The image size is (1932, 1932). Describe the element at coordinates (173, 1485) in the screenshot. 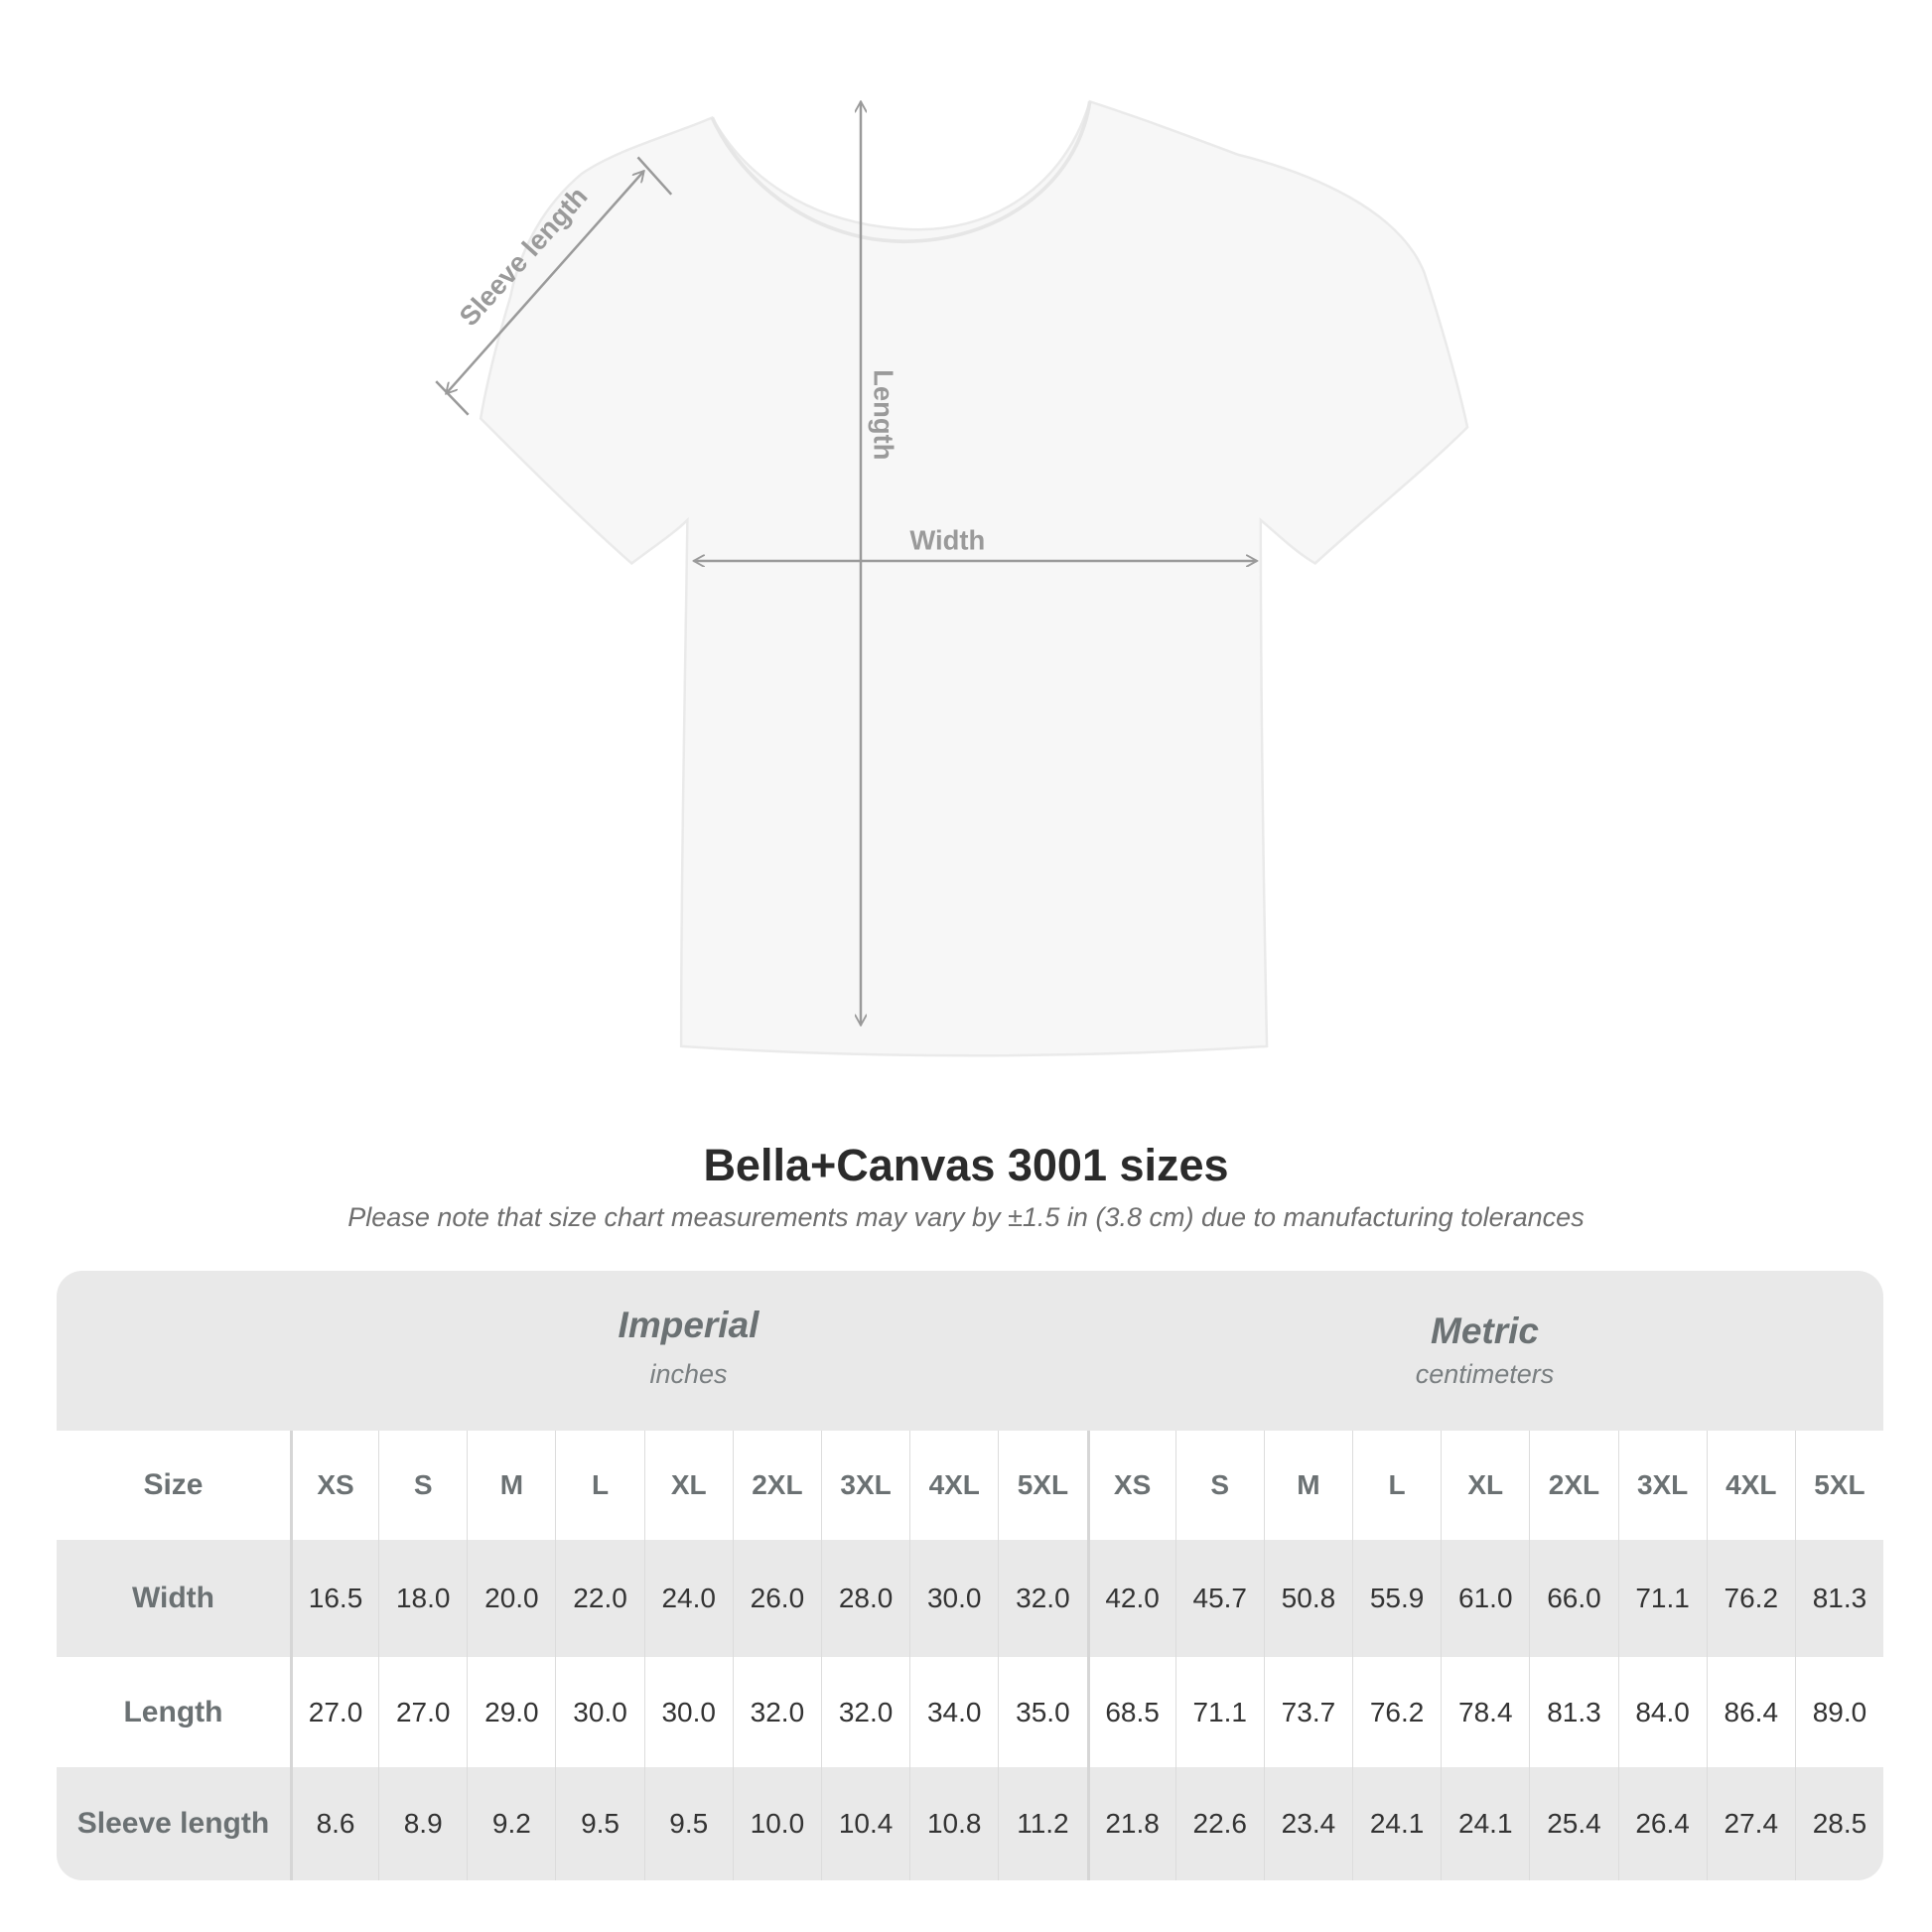

I see `size-label: Size` at that location.